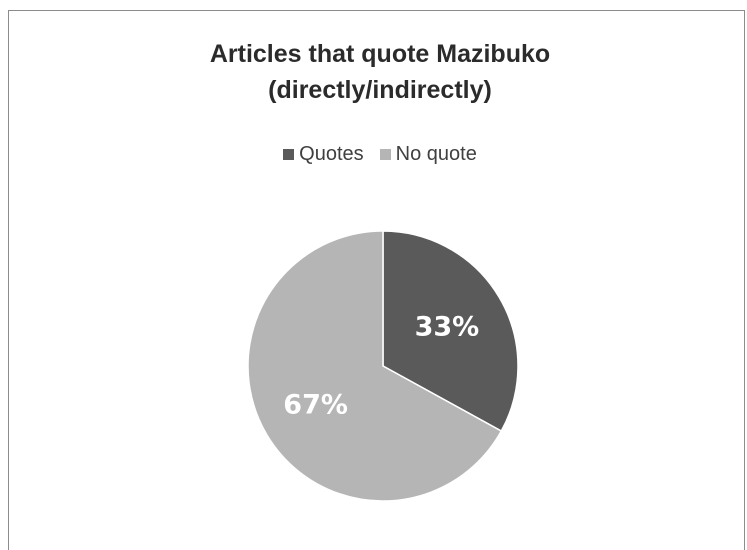 The image size is (747, 550). Describe the element at coordinates (331, 154) in the screenshot. I see `legend-label-quotes: Quotes` at that location.